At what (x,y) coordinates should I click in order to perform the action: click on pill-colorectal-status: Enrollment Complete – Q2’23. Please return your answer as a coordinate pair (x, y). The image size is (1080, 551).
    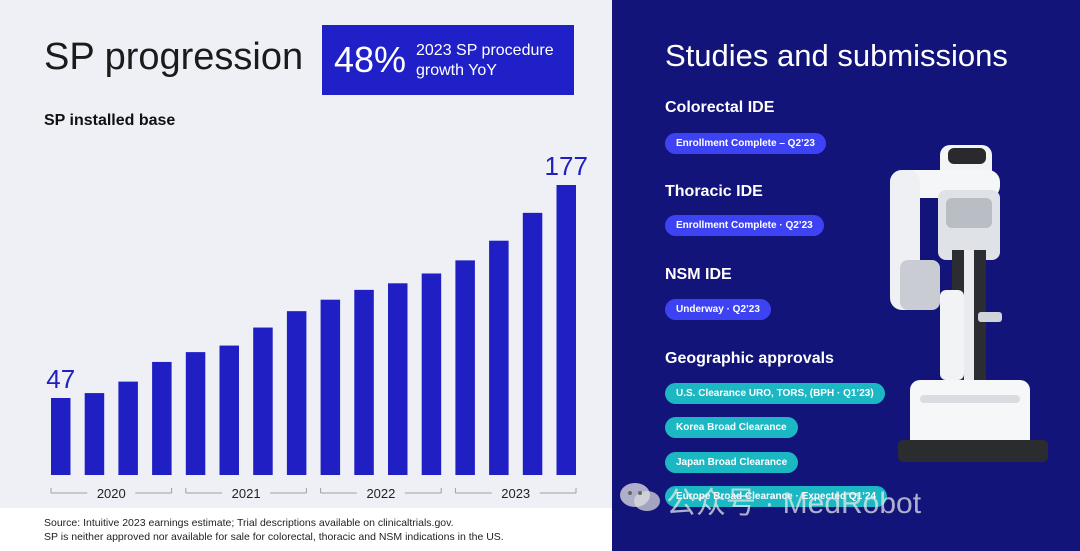
    Looking at the image, I should click on (745, 143).